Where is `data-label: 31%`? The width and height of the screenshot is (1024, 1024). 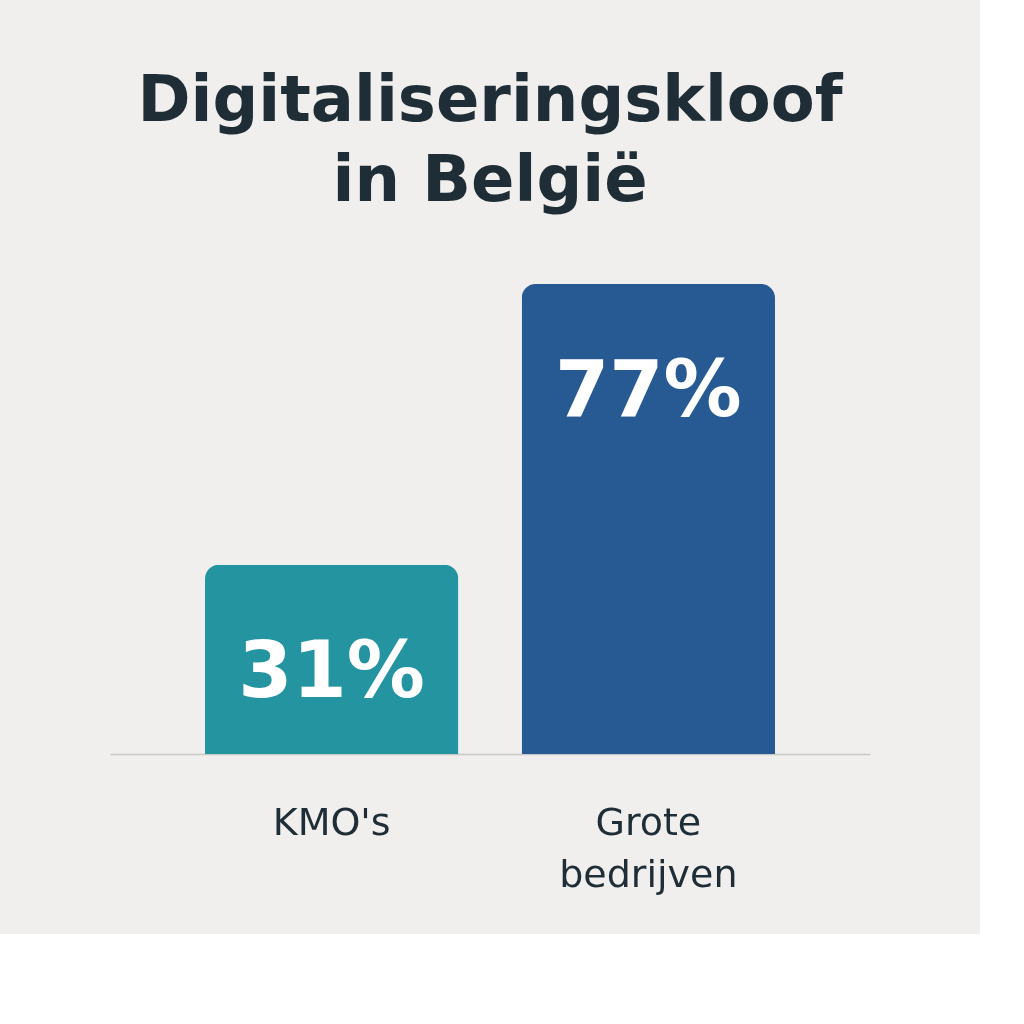 data-label: 31% is located at coordinates (332, 669).